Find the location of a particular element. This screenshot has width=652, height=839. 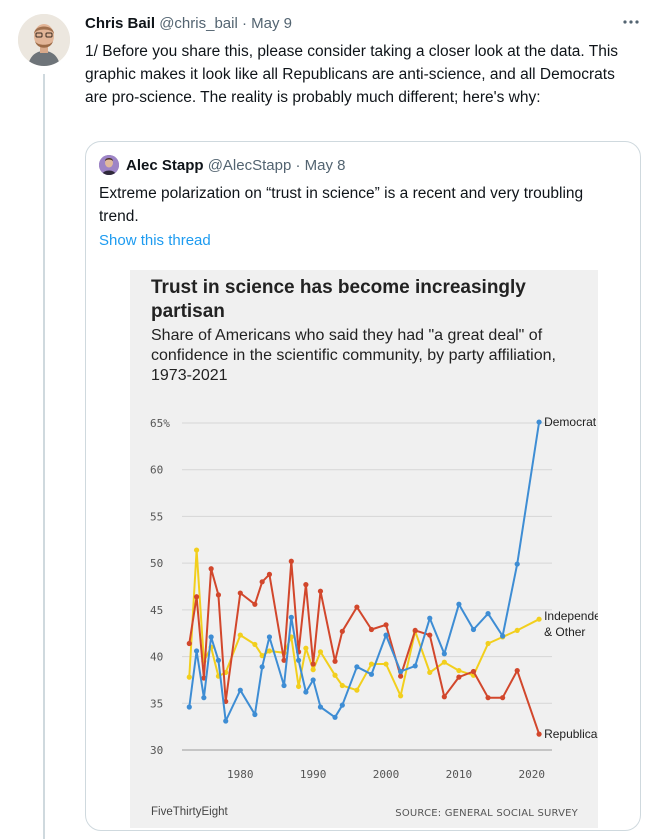

quoted-avatar is located at coordinates (109, 165).